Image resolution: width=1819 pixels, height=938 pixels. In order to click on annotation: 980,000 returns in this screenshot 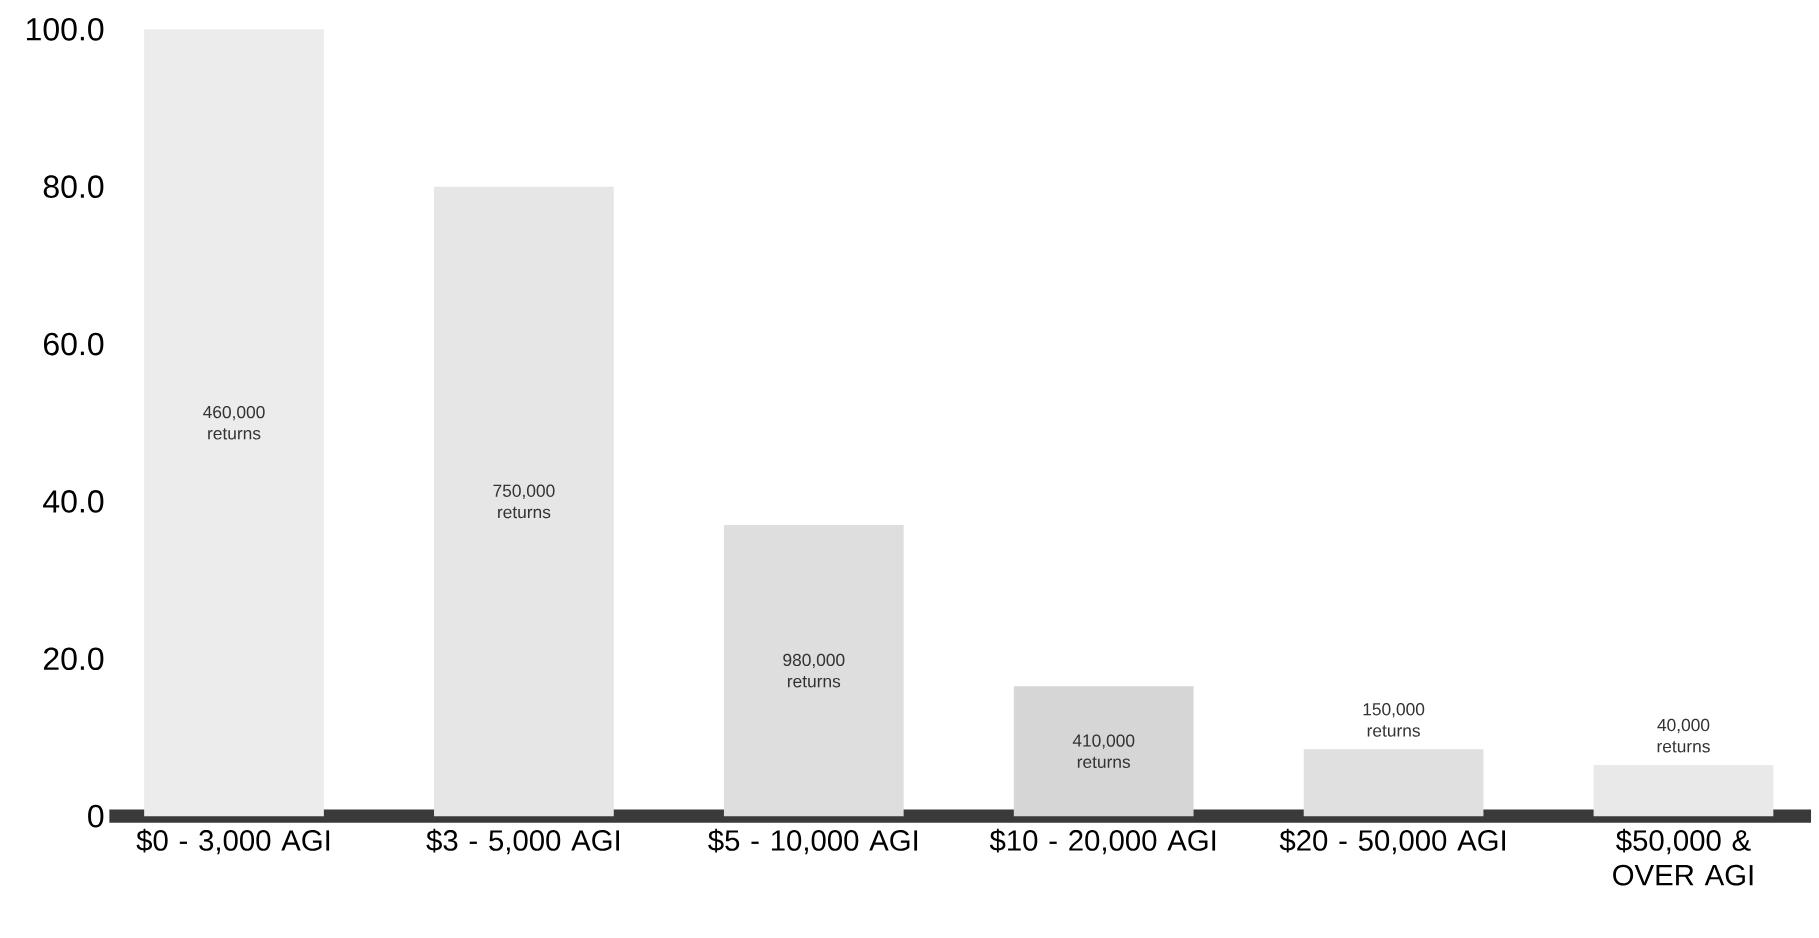, I will do `click(814, 671)`.